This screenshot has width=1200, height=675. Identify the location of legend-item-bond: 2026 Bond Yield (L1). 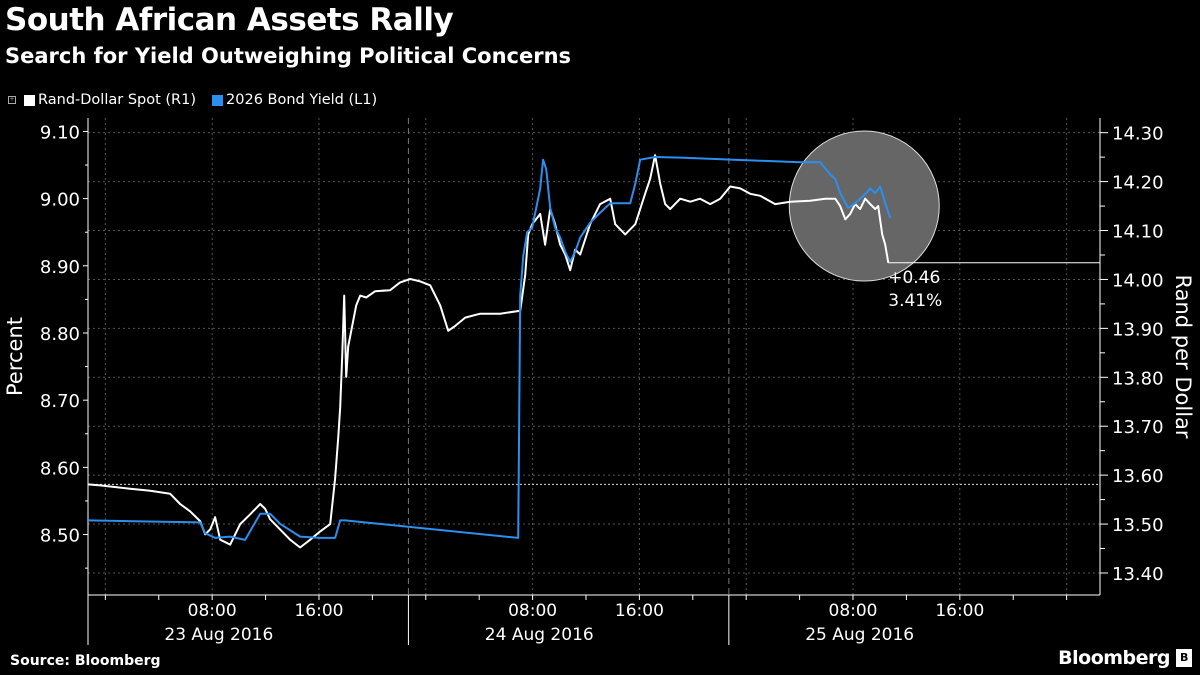
(294, 100).